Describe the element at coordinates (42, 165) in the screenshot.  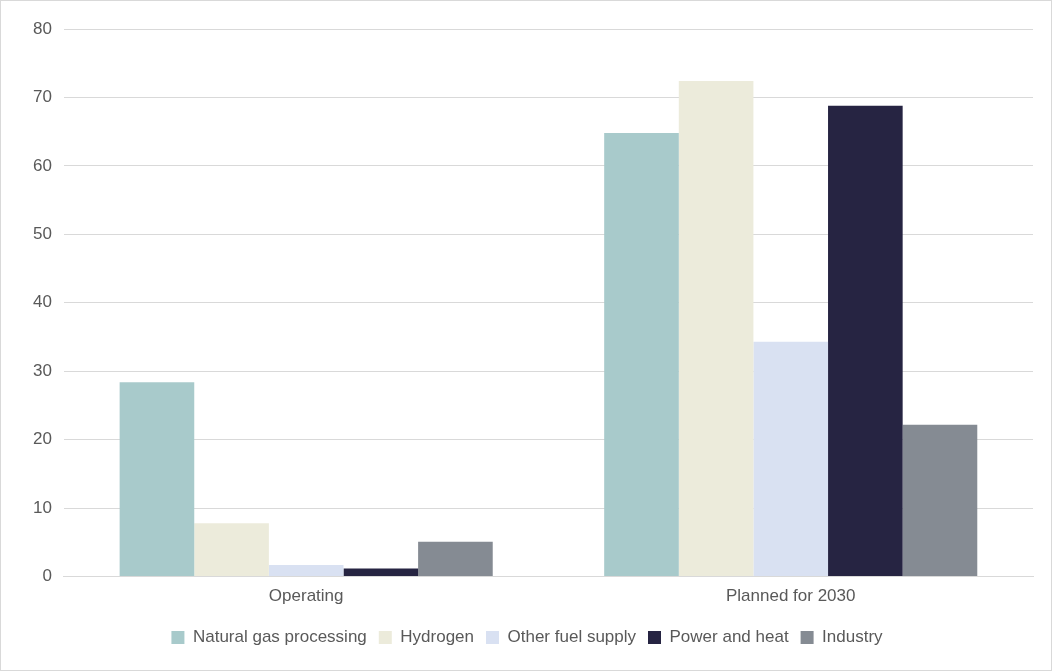
I see `y-tick-label: 60` at that location.